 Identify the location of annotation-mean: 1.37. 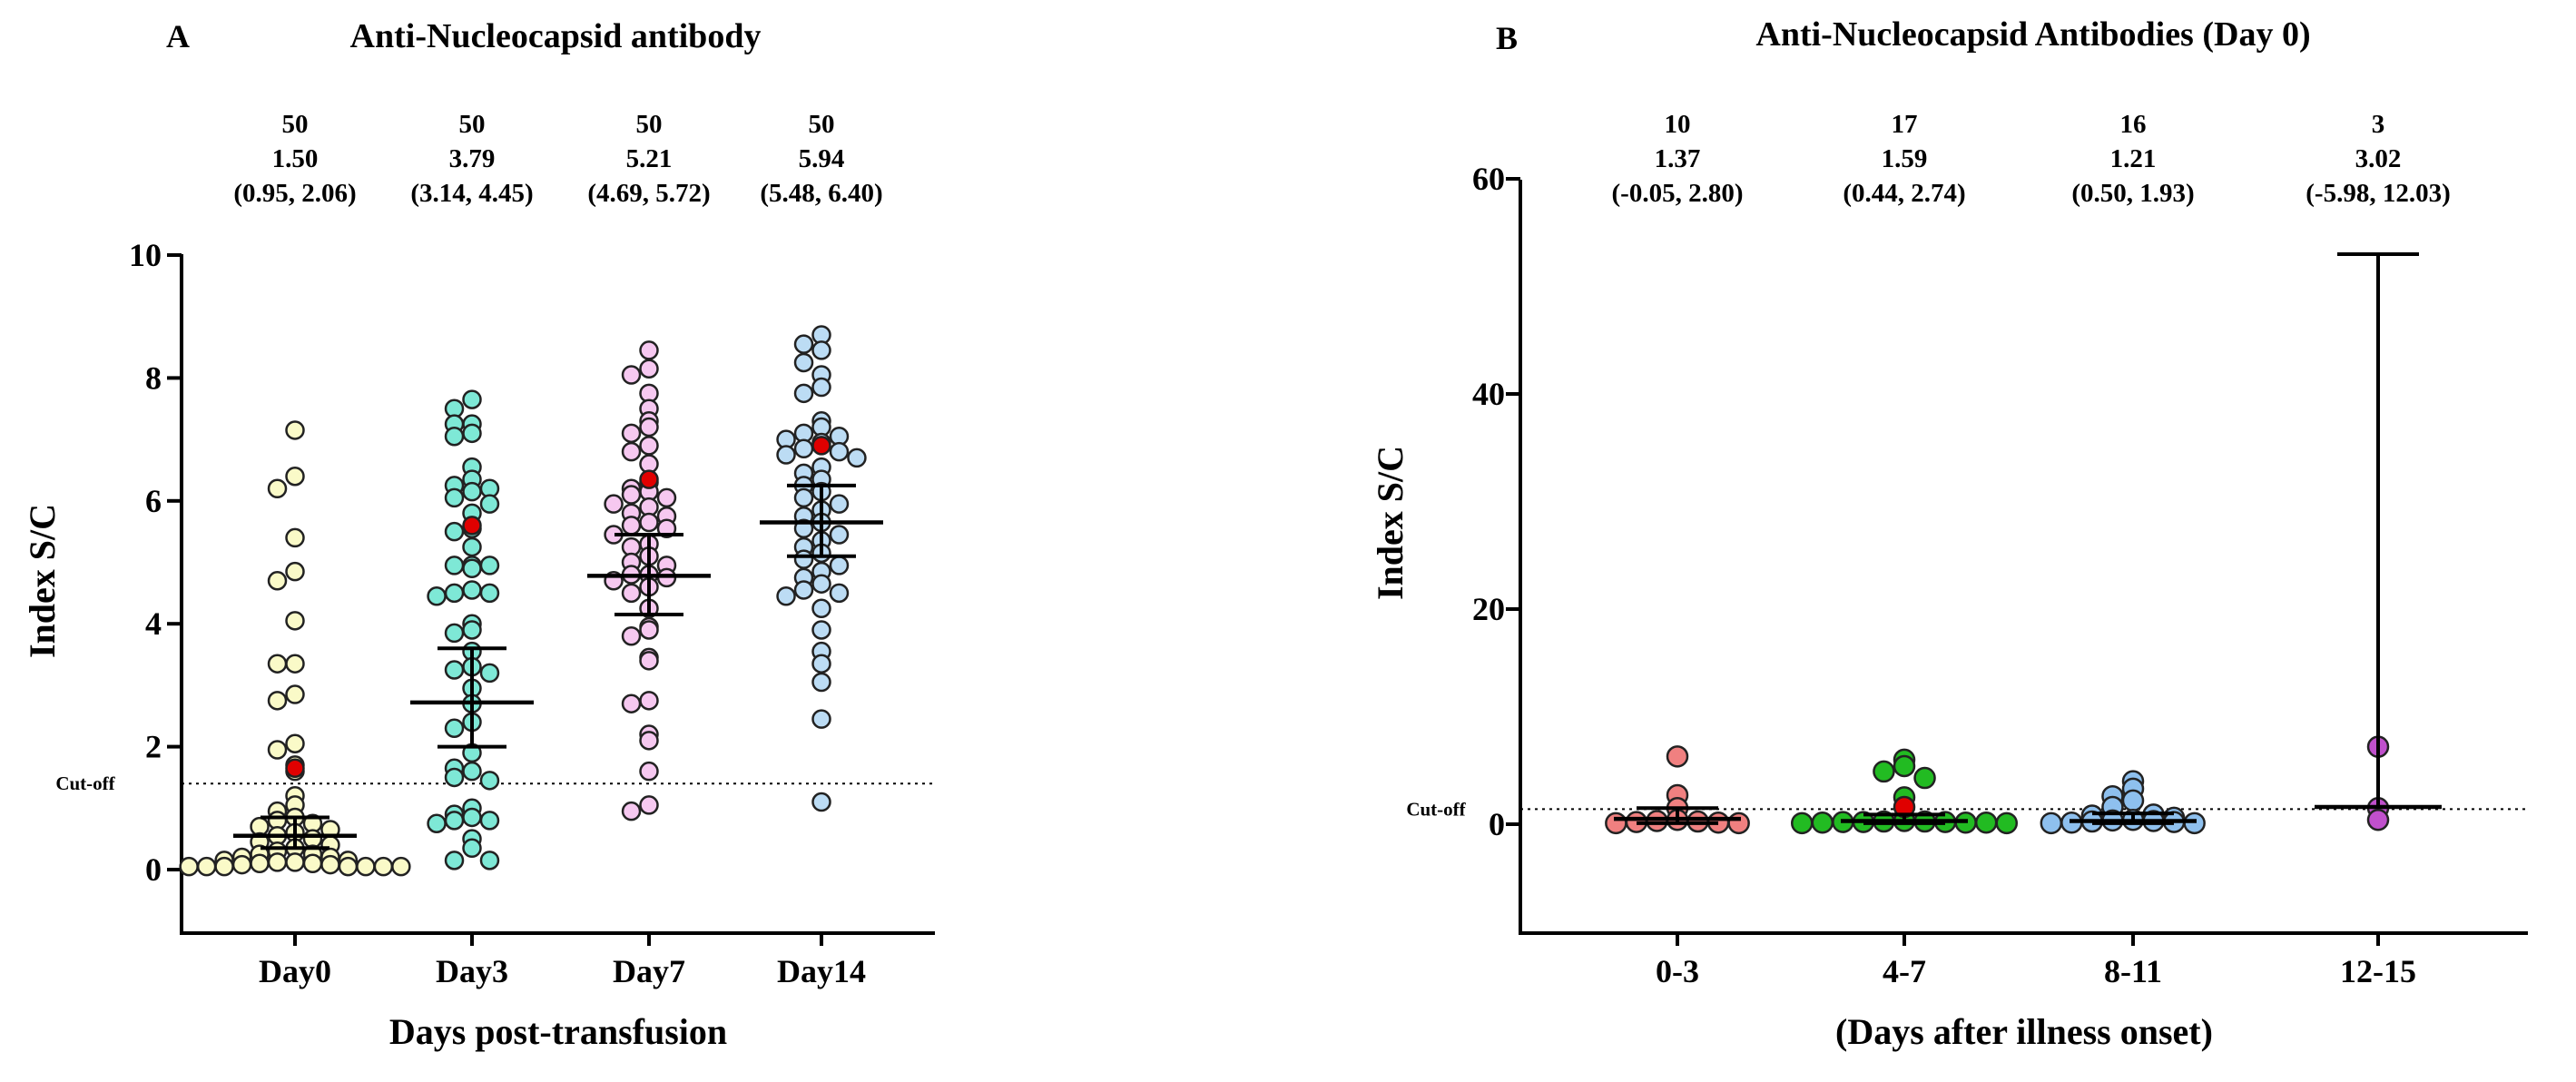
(1678, 158).